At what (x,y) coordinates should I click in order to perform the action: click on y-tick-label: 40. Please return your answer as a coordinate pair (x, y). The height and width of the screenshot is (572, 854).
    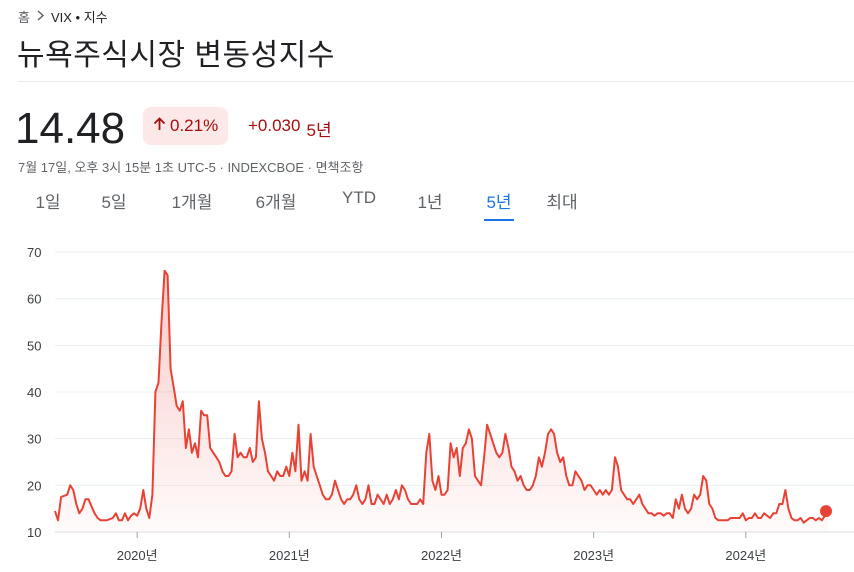
    Looking at the image, I should click on (34, 392).